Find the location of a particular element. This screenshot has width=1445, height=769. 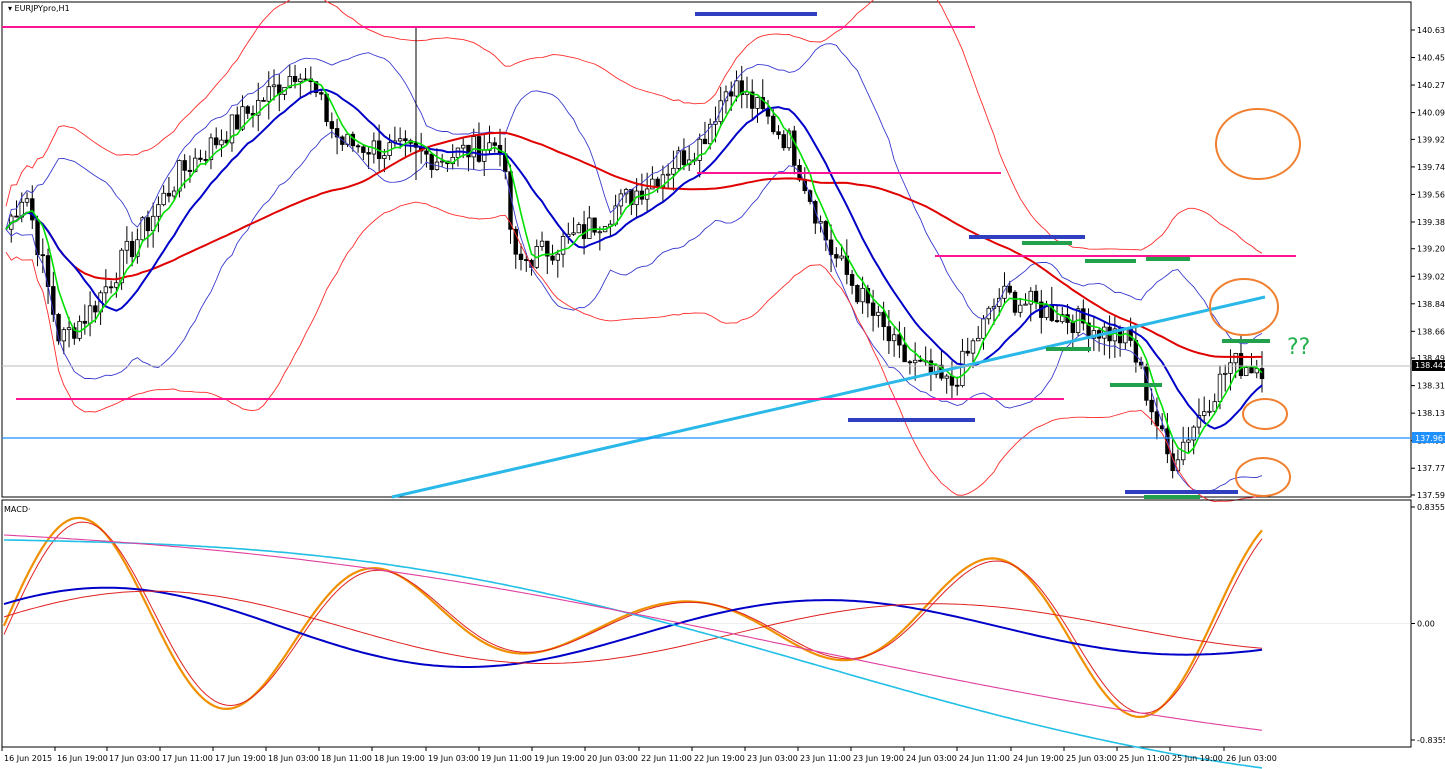

y-tick-label: 137.595 is located at coordinates (1431, 495).